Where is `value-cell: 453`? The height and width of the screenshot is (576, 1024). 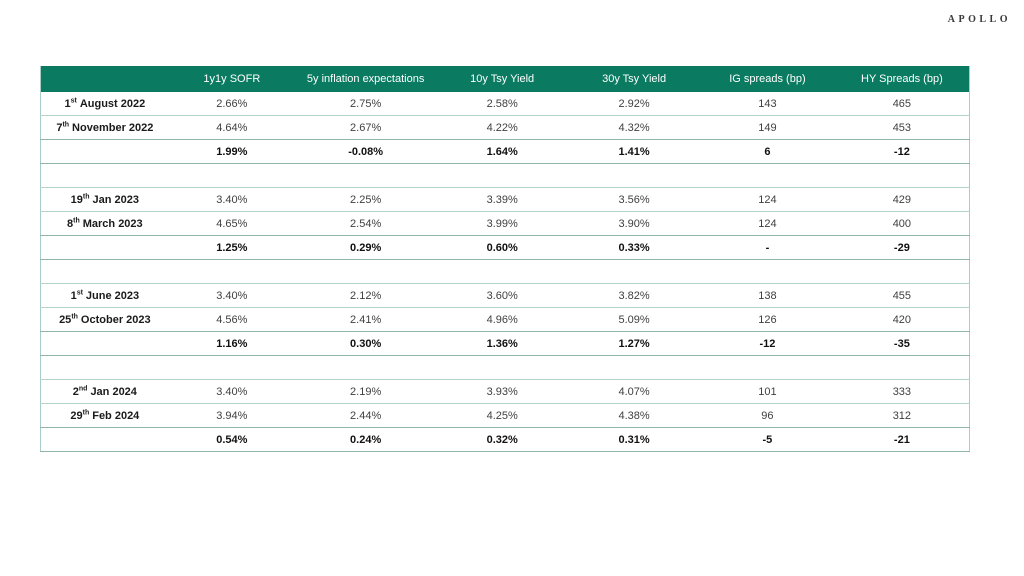 value-cell: 453 is located at coordinates (902, 127).